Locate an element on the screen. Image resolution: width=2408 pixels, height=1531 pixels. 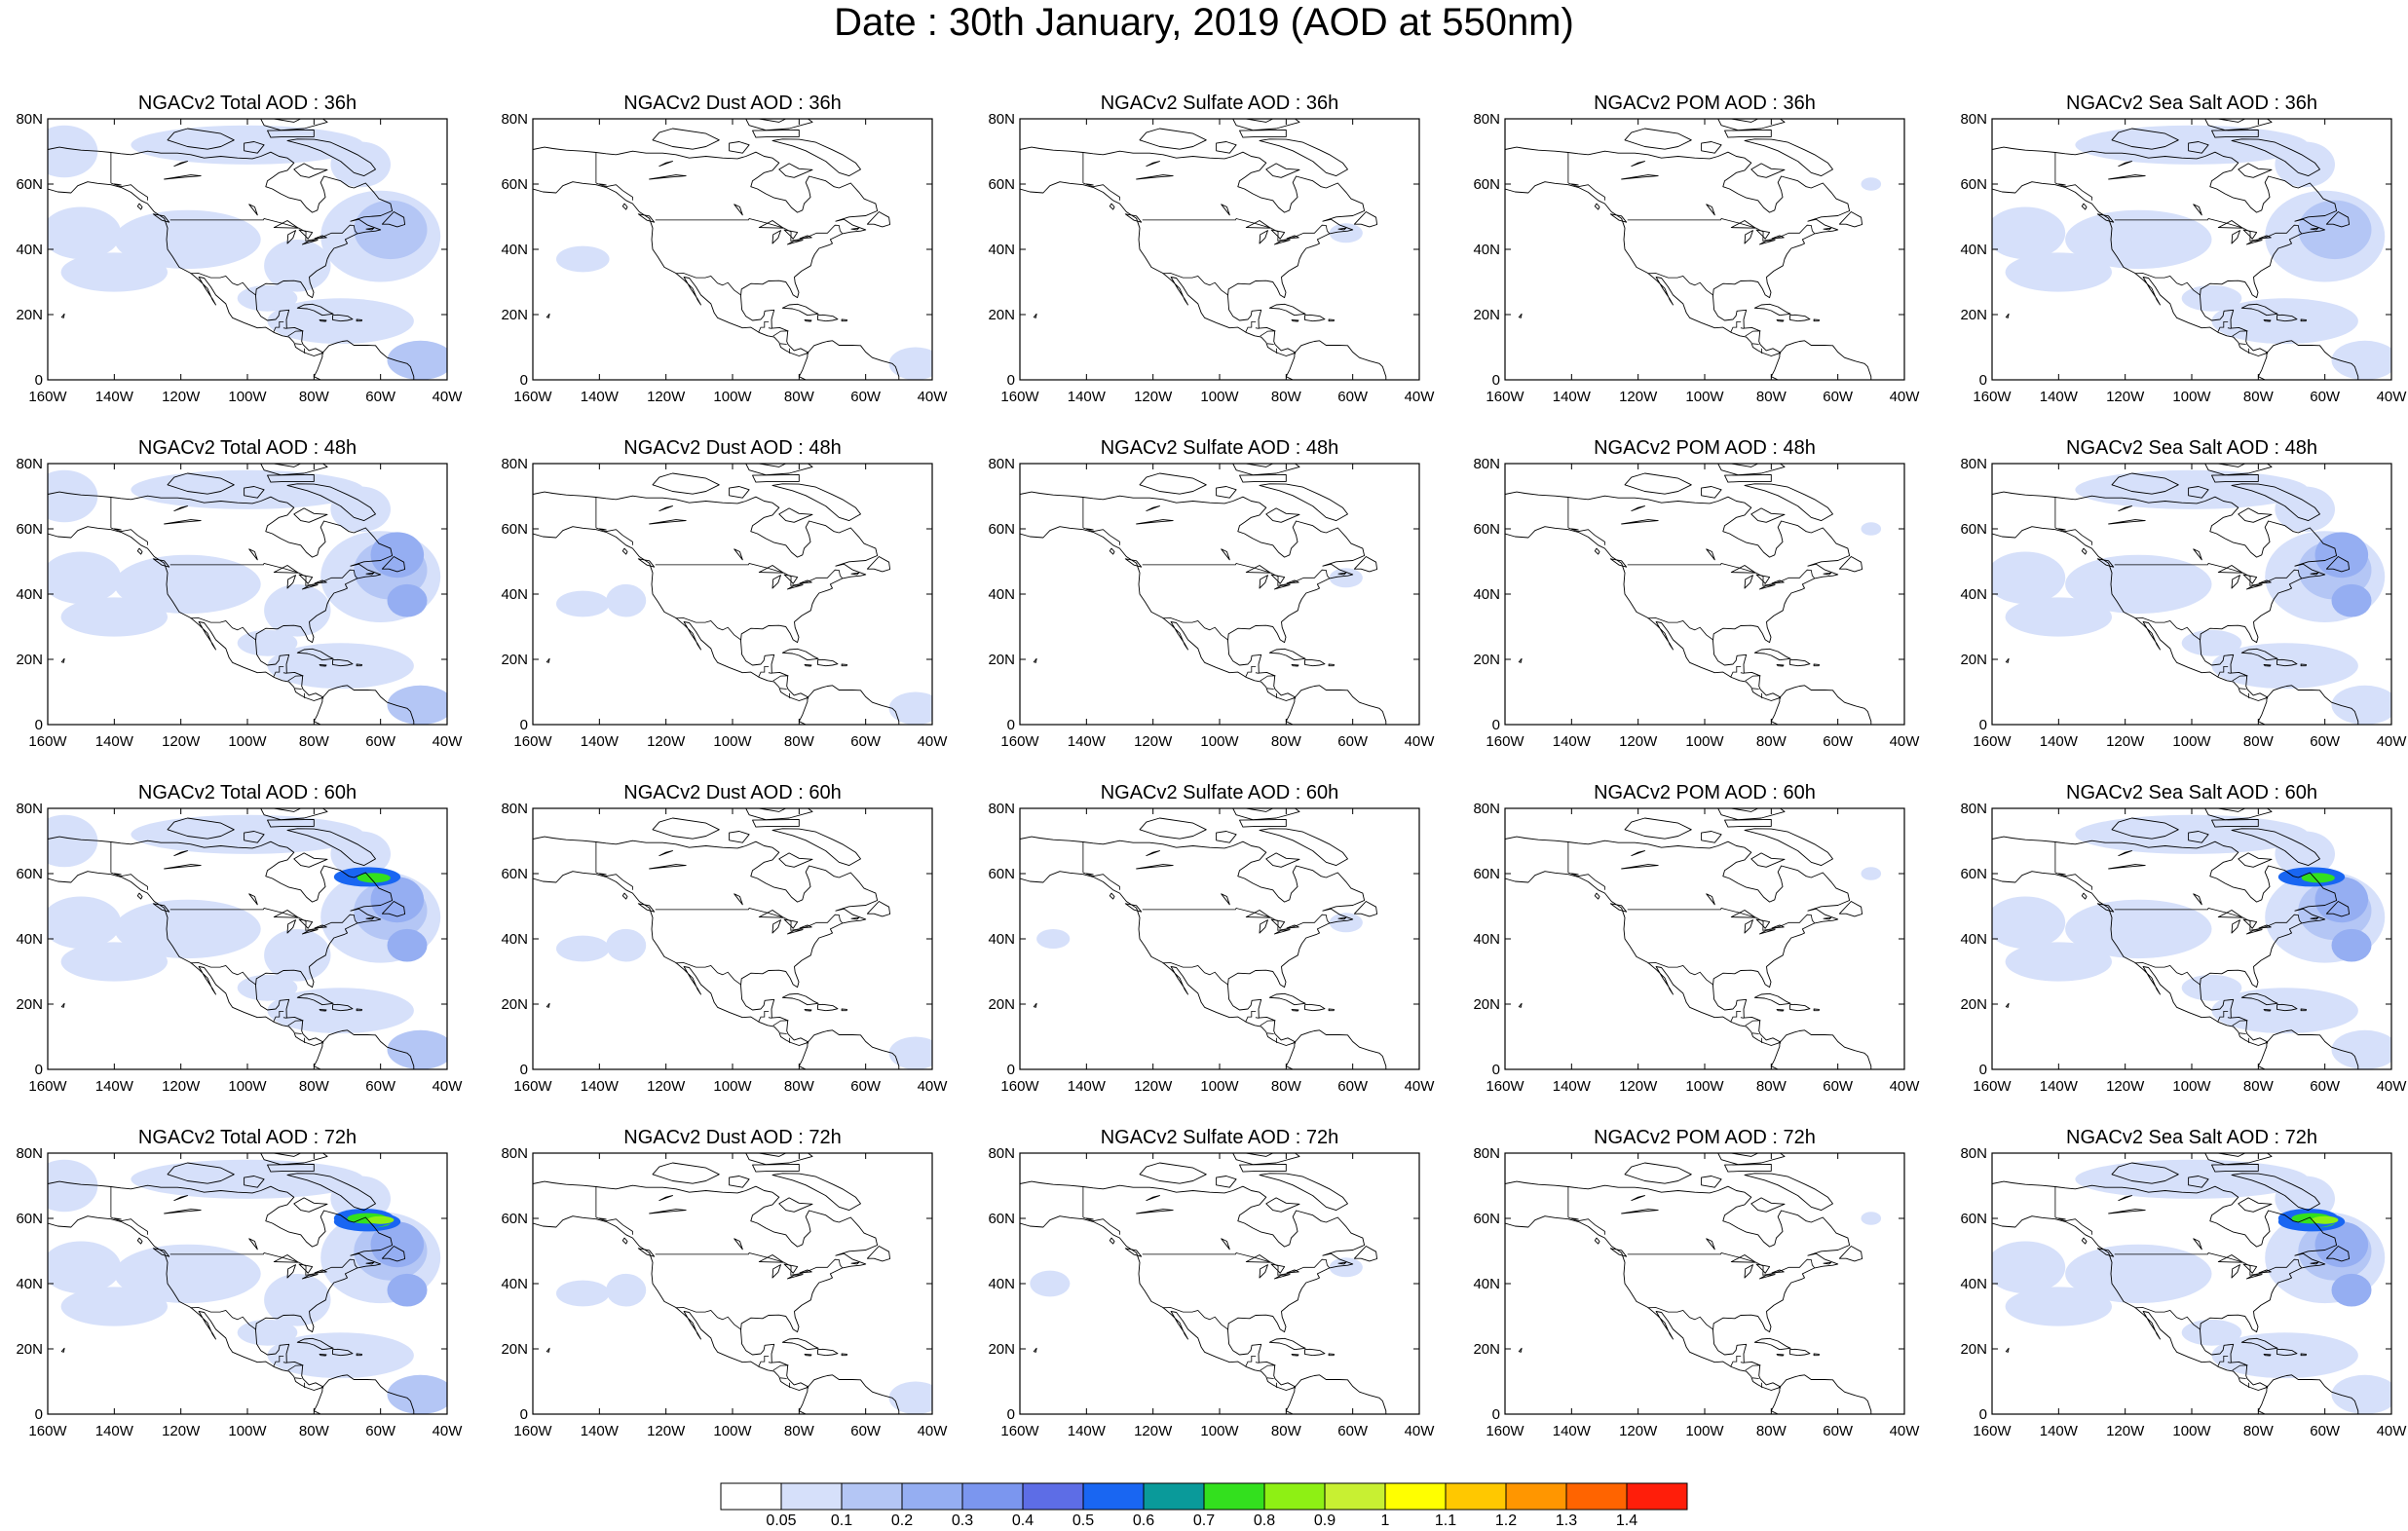
y-tick-label: 80N is located at coordinates (1001, 1154).